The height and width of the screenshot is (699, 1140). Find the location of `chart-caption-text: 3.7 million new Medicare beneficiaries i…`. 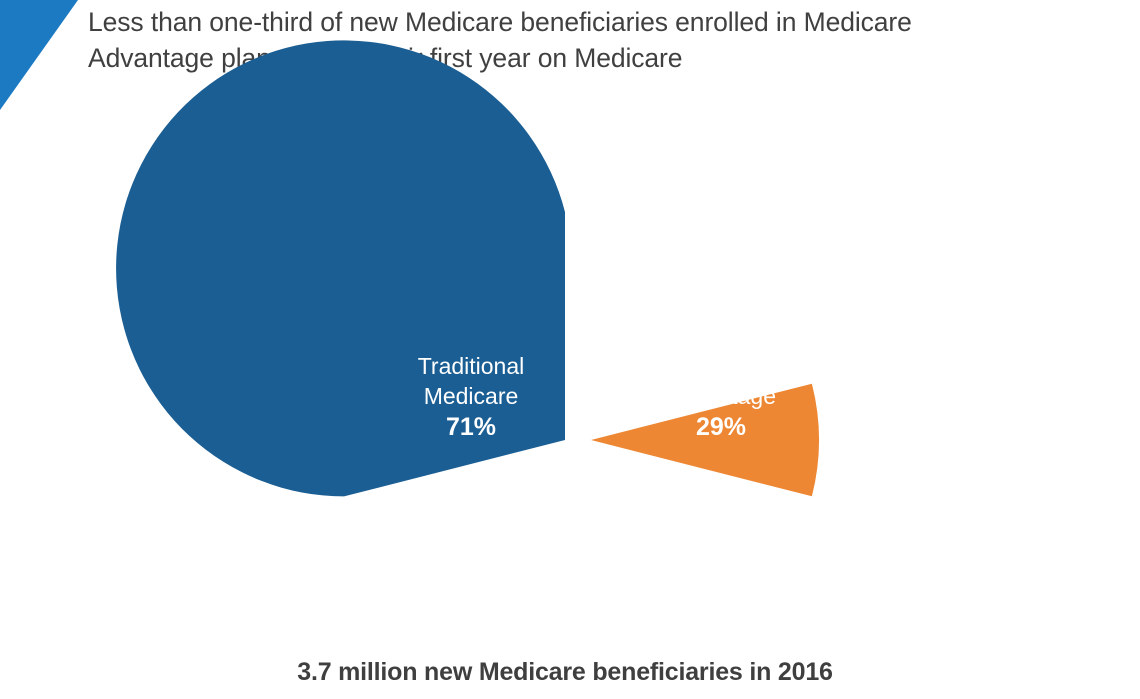

chart-caption-text: 3.7 million new Medicare beneficiaries i… is located at coordinates (565, 672).